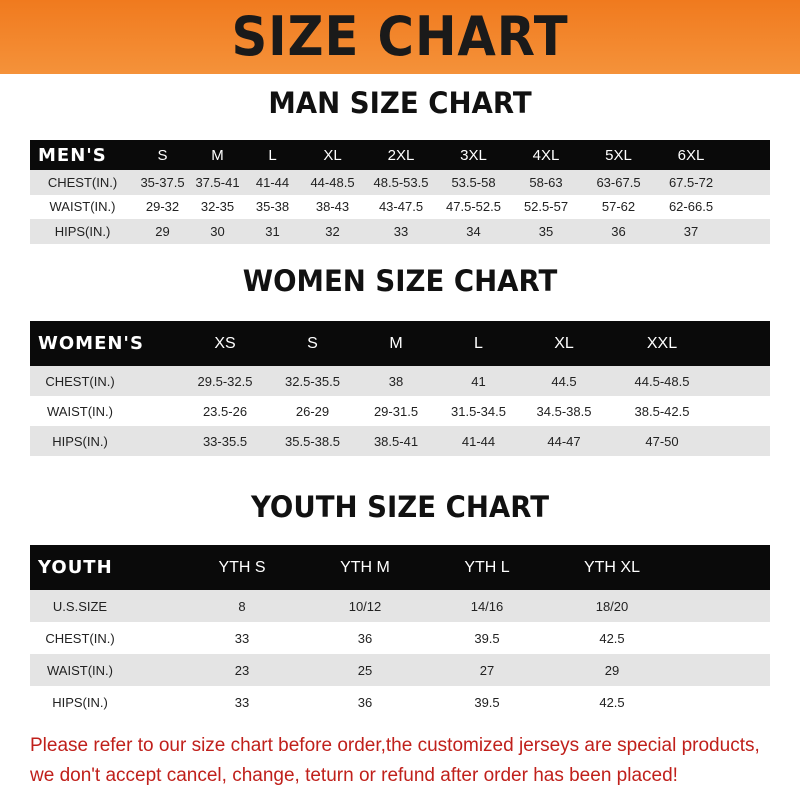  What do you see at coordinates (162, 182) in the screenshot?
I see `table-cell: 35-37.5` at bounding box center [162, 182].